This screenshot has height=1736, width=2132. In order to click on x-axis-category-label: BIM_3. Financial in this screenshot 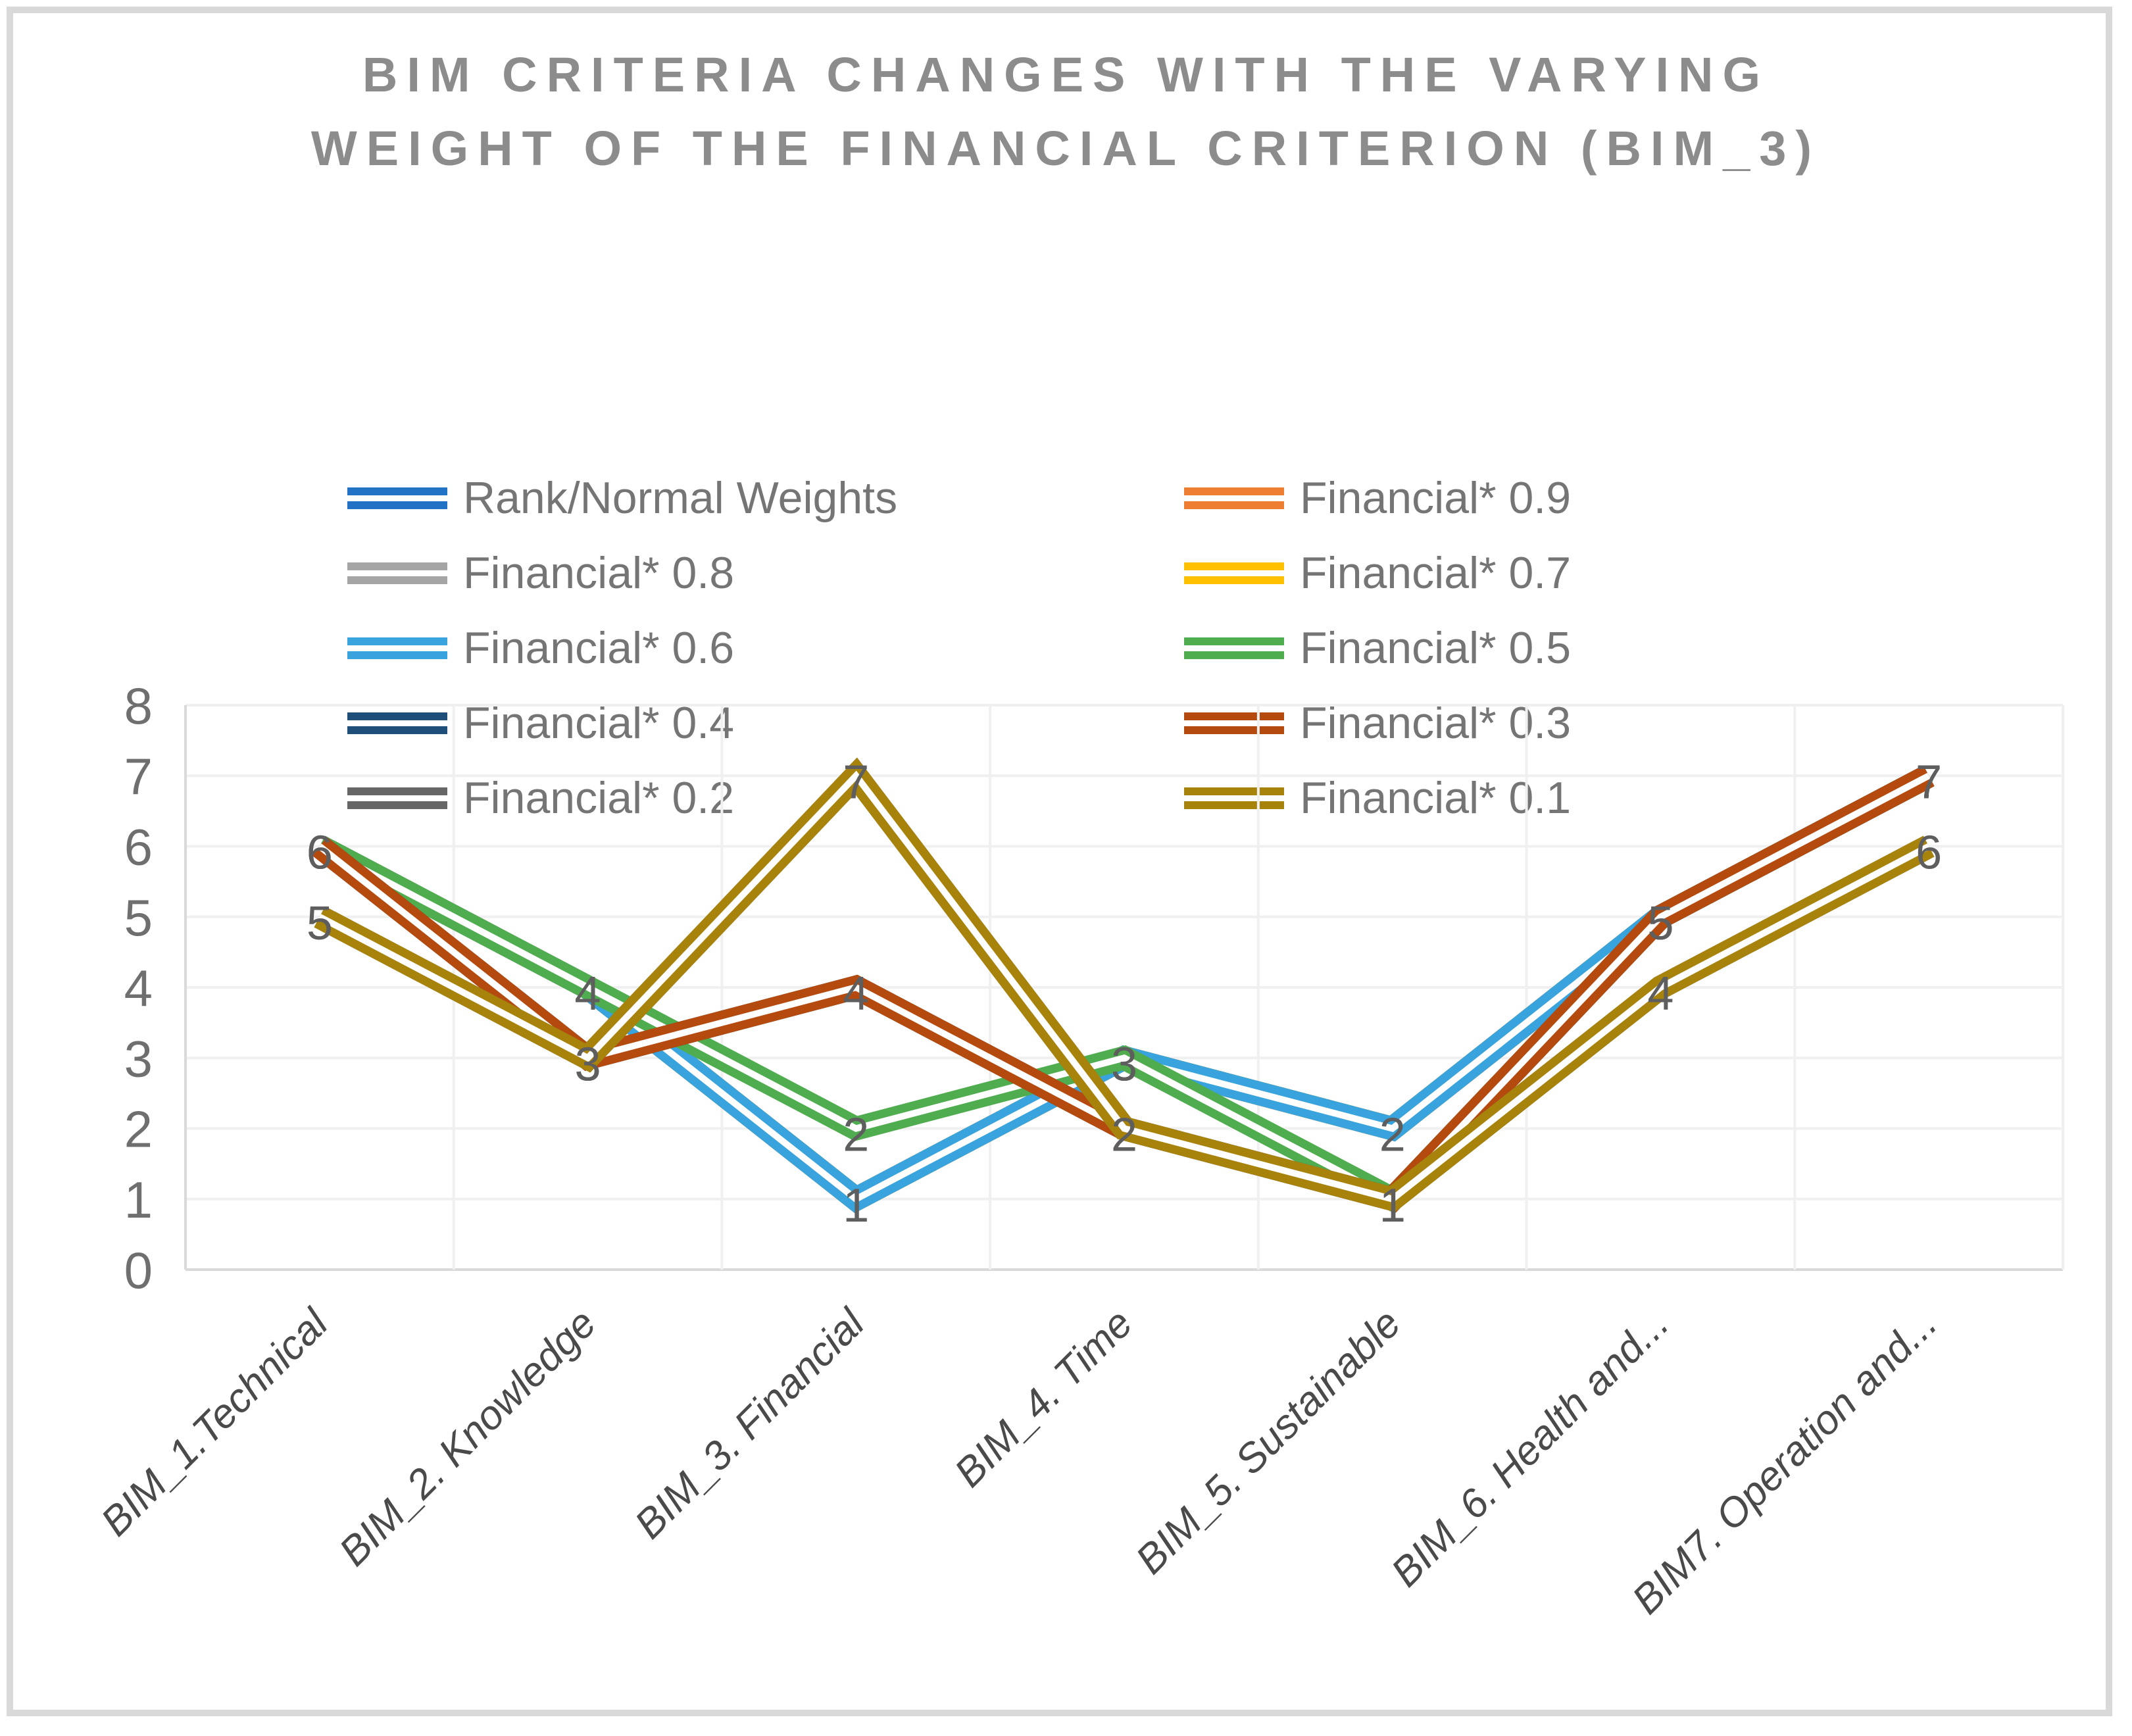, I will do `click(750, 1424)`.